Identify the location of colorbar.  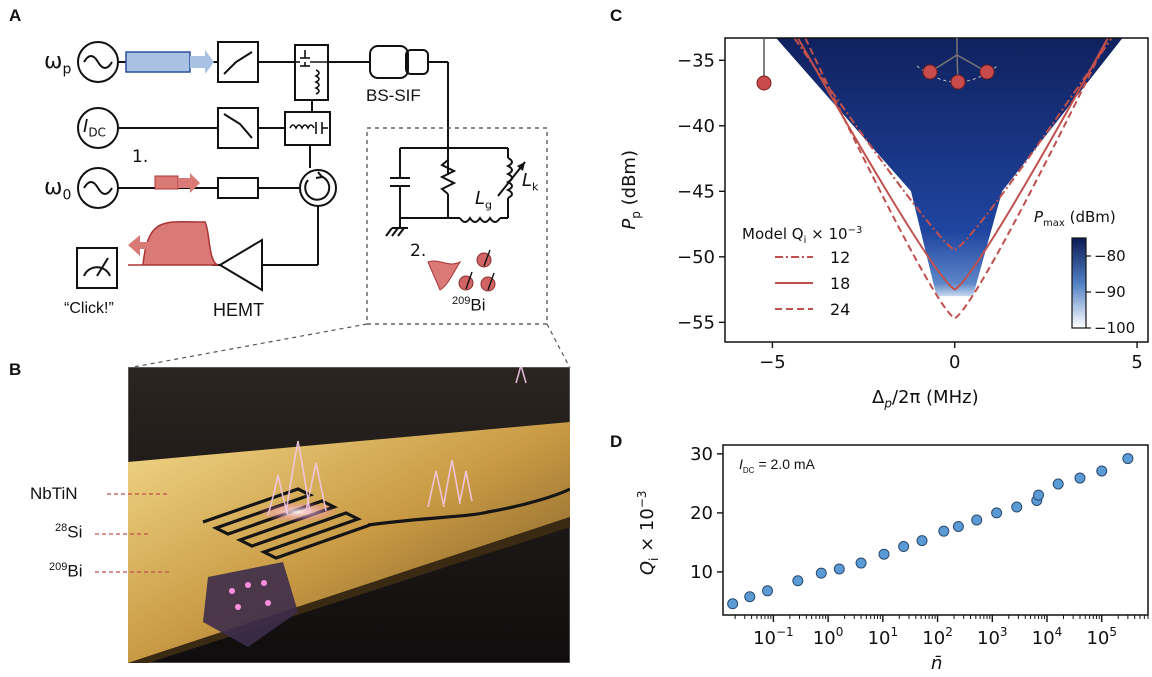
(1079, 283).